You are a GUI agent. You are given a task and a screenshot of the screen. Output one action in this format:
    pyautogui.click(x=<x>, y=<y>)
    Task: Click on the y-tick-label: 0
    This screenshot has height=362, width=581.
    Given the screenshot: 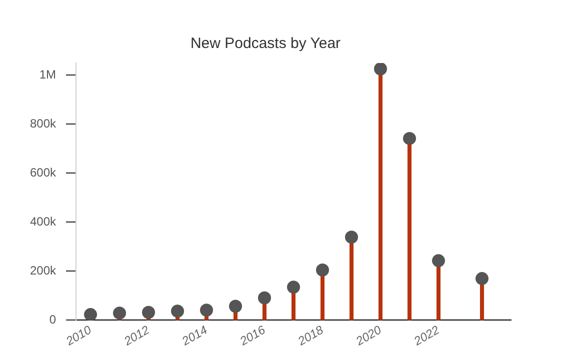 What is the action you would take?
    pyautogui.click(x=52, y=319)
    